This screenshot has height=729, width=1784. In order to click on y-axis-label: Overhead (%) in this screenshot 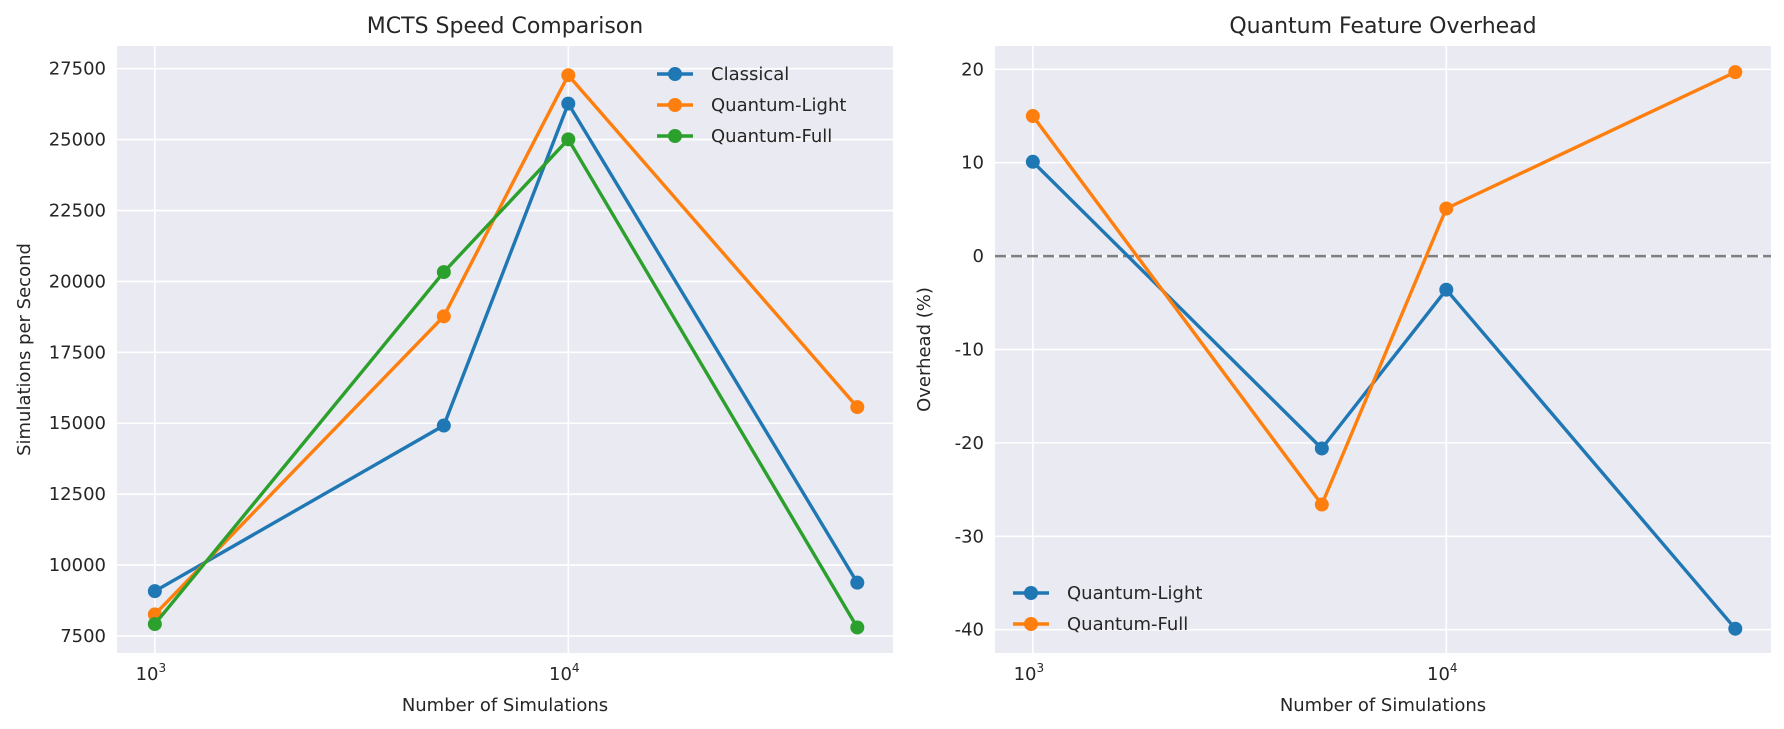, I will do `click(924, 349)`.